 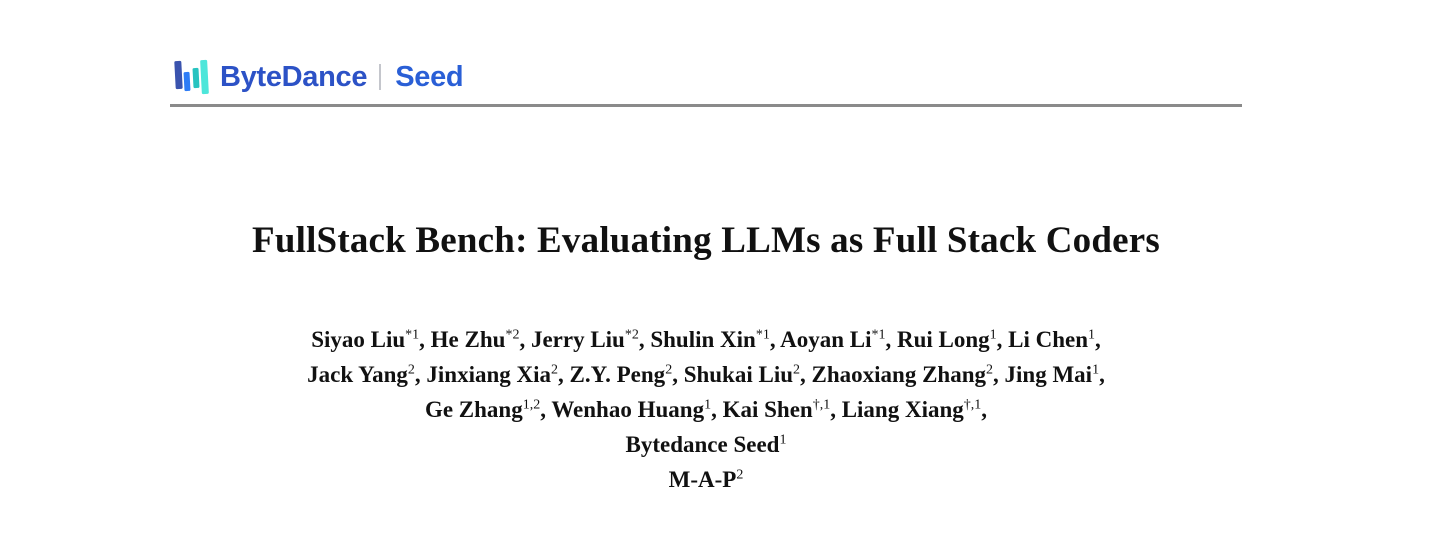 I want to click on author-name: Liang Xiang, so click(x=902, y=409).